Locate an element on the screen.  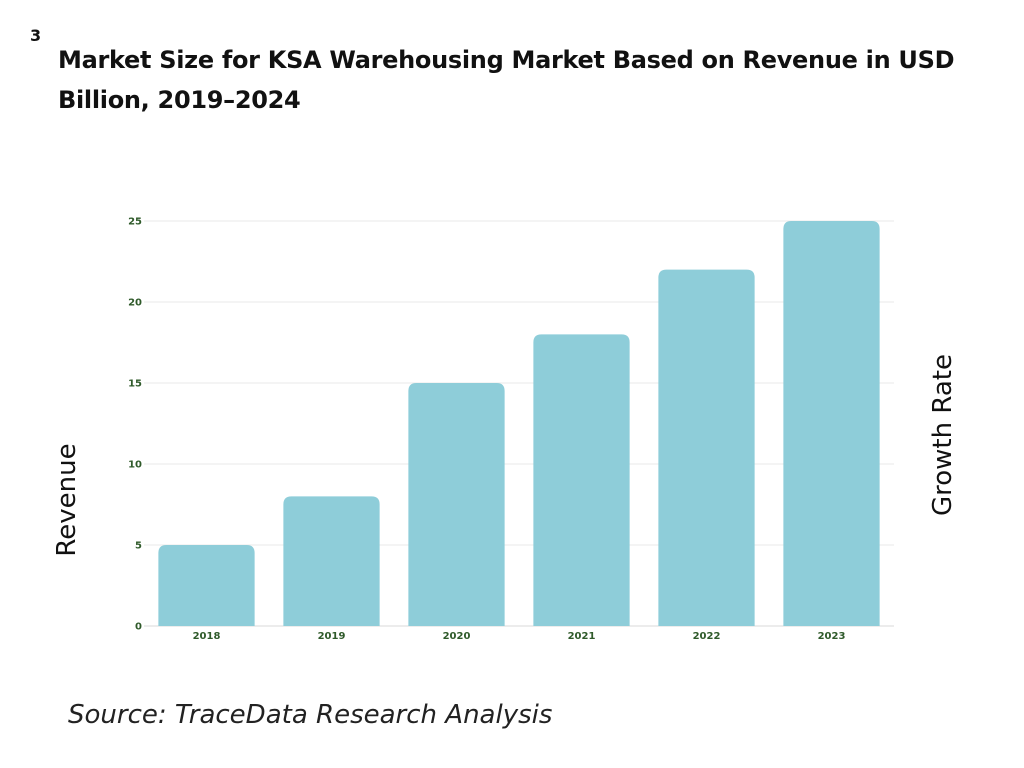
y-tick-label: 5 is located at coordinates (138, 546).